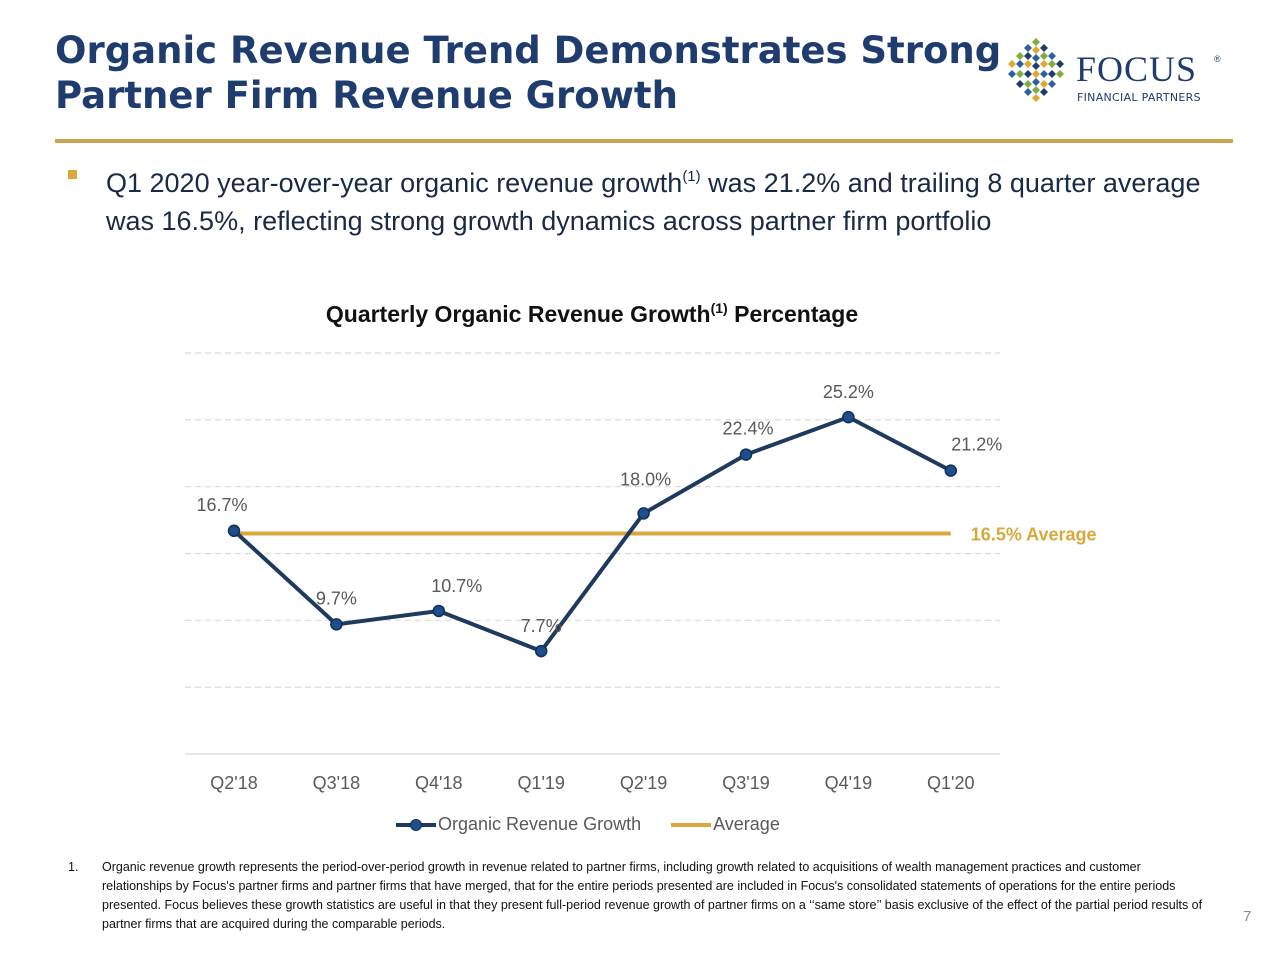 The image size is (1280, 960). What do you see at coordinates (691, 176) in the screenshot?
I see `bullet-footnote-ref: (1)` at bounding box center [691, 176].